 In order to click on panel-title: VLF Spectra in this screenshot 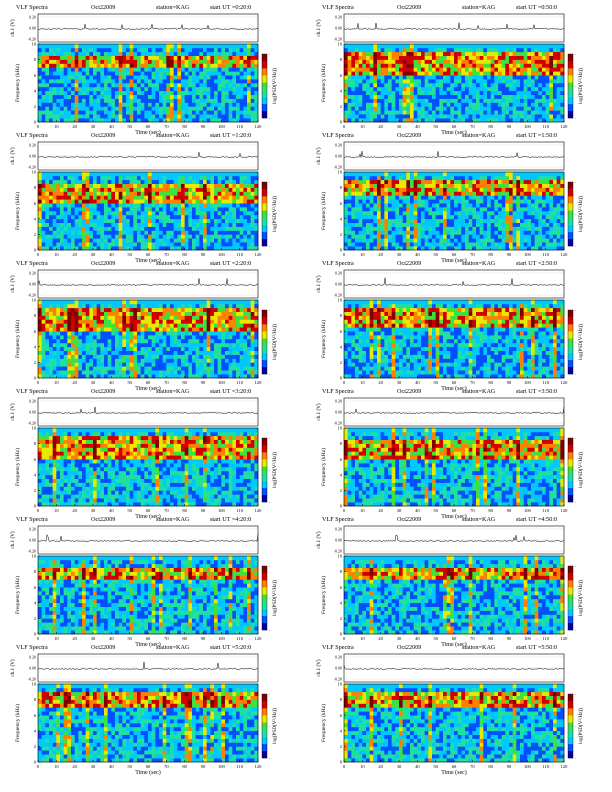, I will do `click(32, 135)`.